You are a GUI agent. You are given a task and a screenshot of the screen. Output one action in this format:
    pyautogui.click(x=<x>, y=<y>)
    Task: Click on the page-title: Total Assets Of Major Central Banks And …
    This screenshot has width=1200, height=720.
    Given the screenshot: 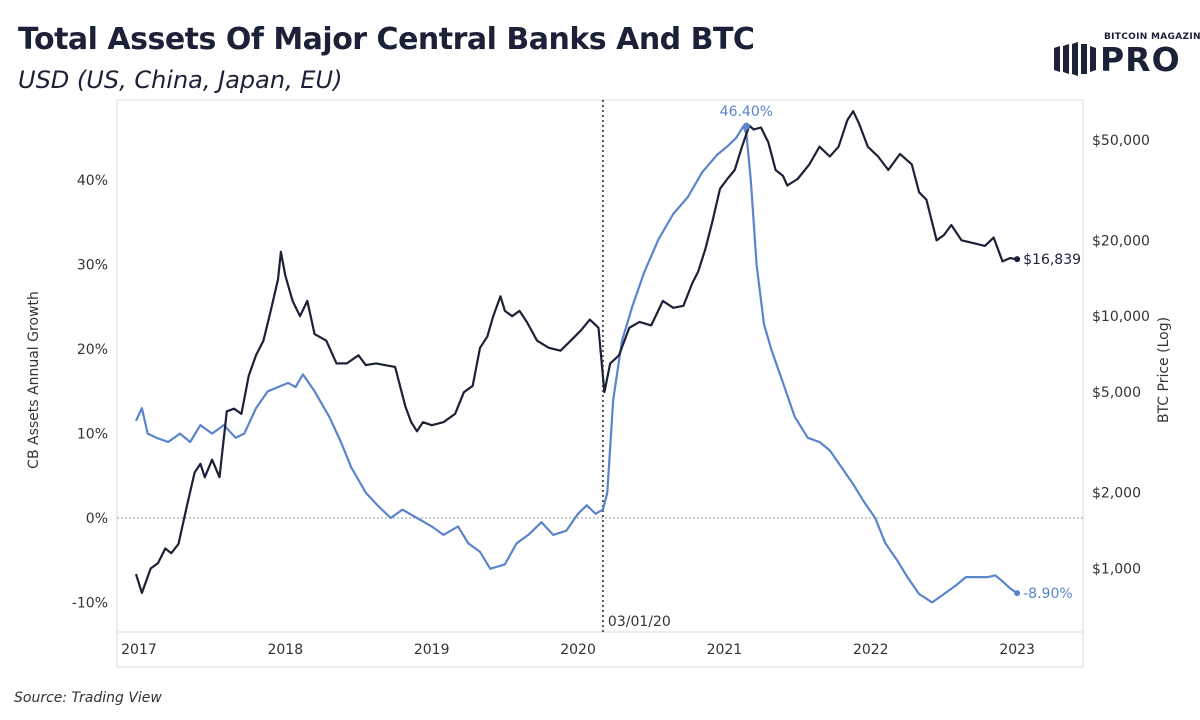 What is the action you would take?
    pyautogui.click(x=386, y=39)
    